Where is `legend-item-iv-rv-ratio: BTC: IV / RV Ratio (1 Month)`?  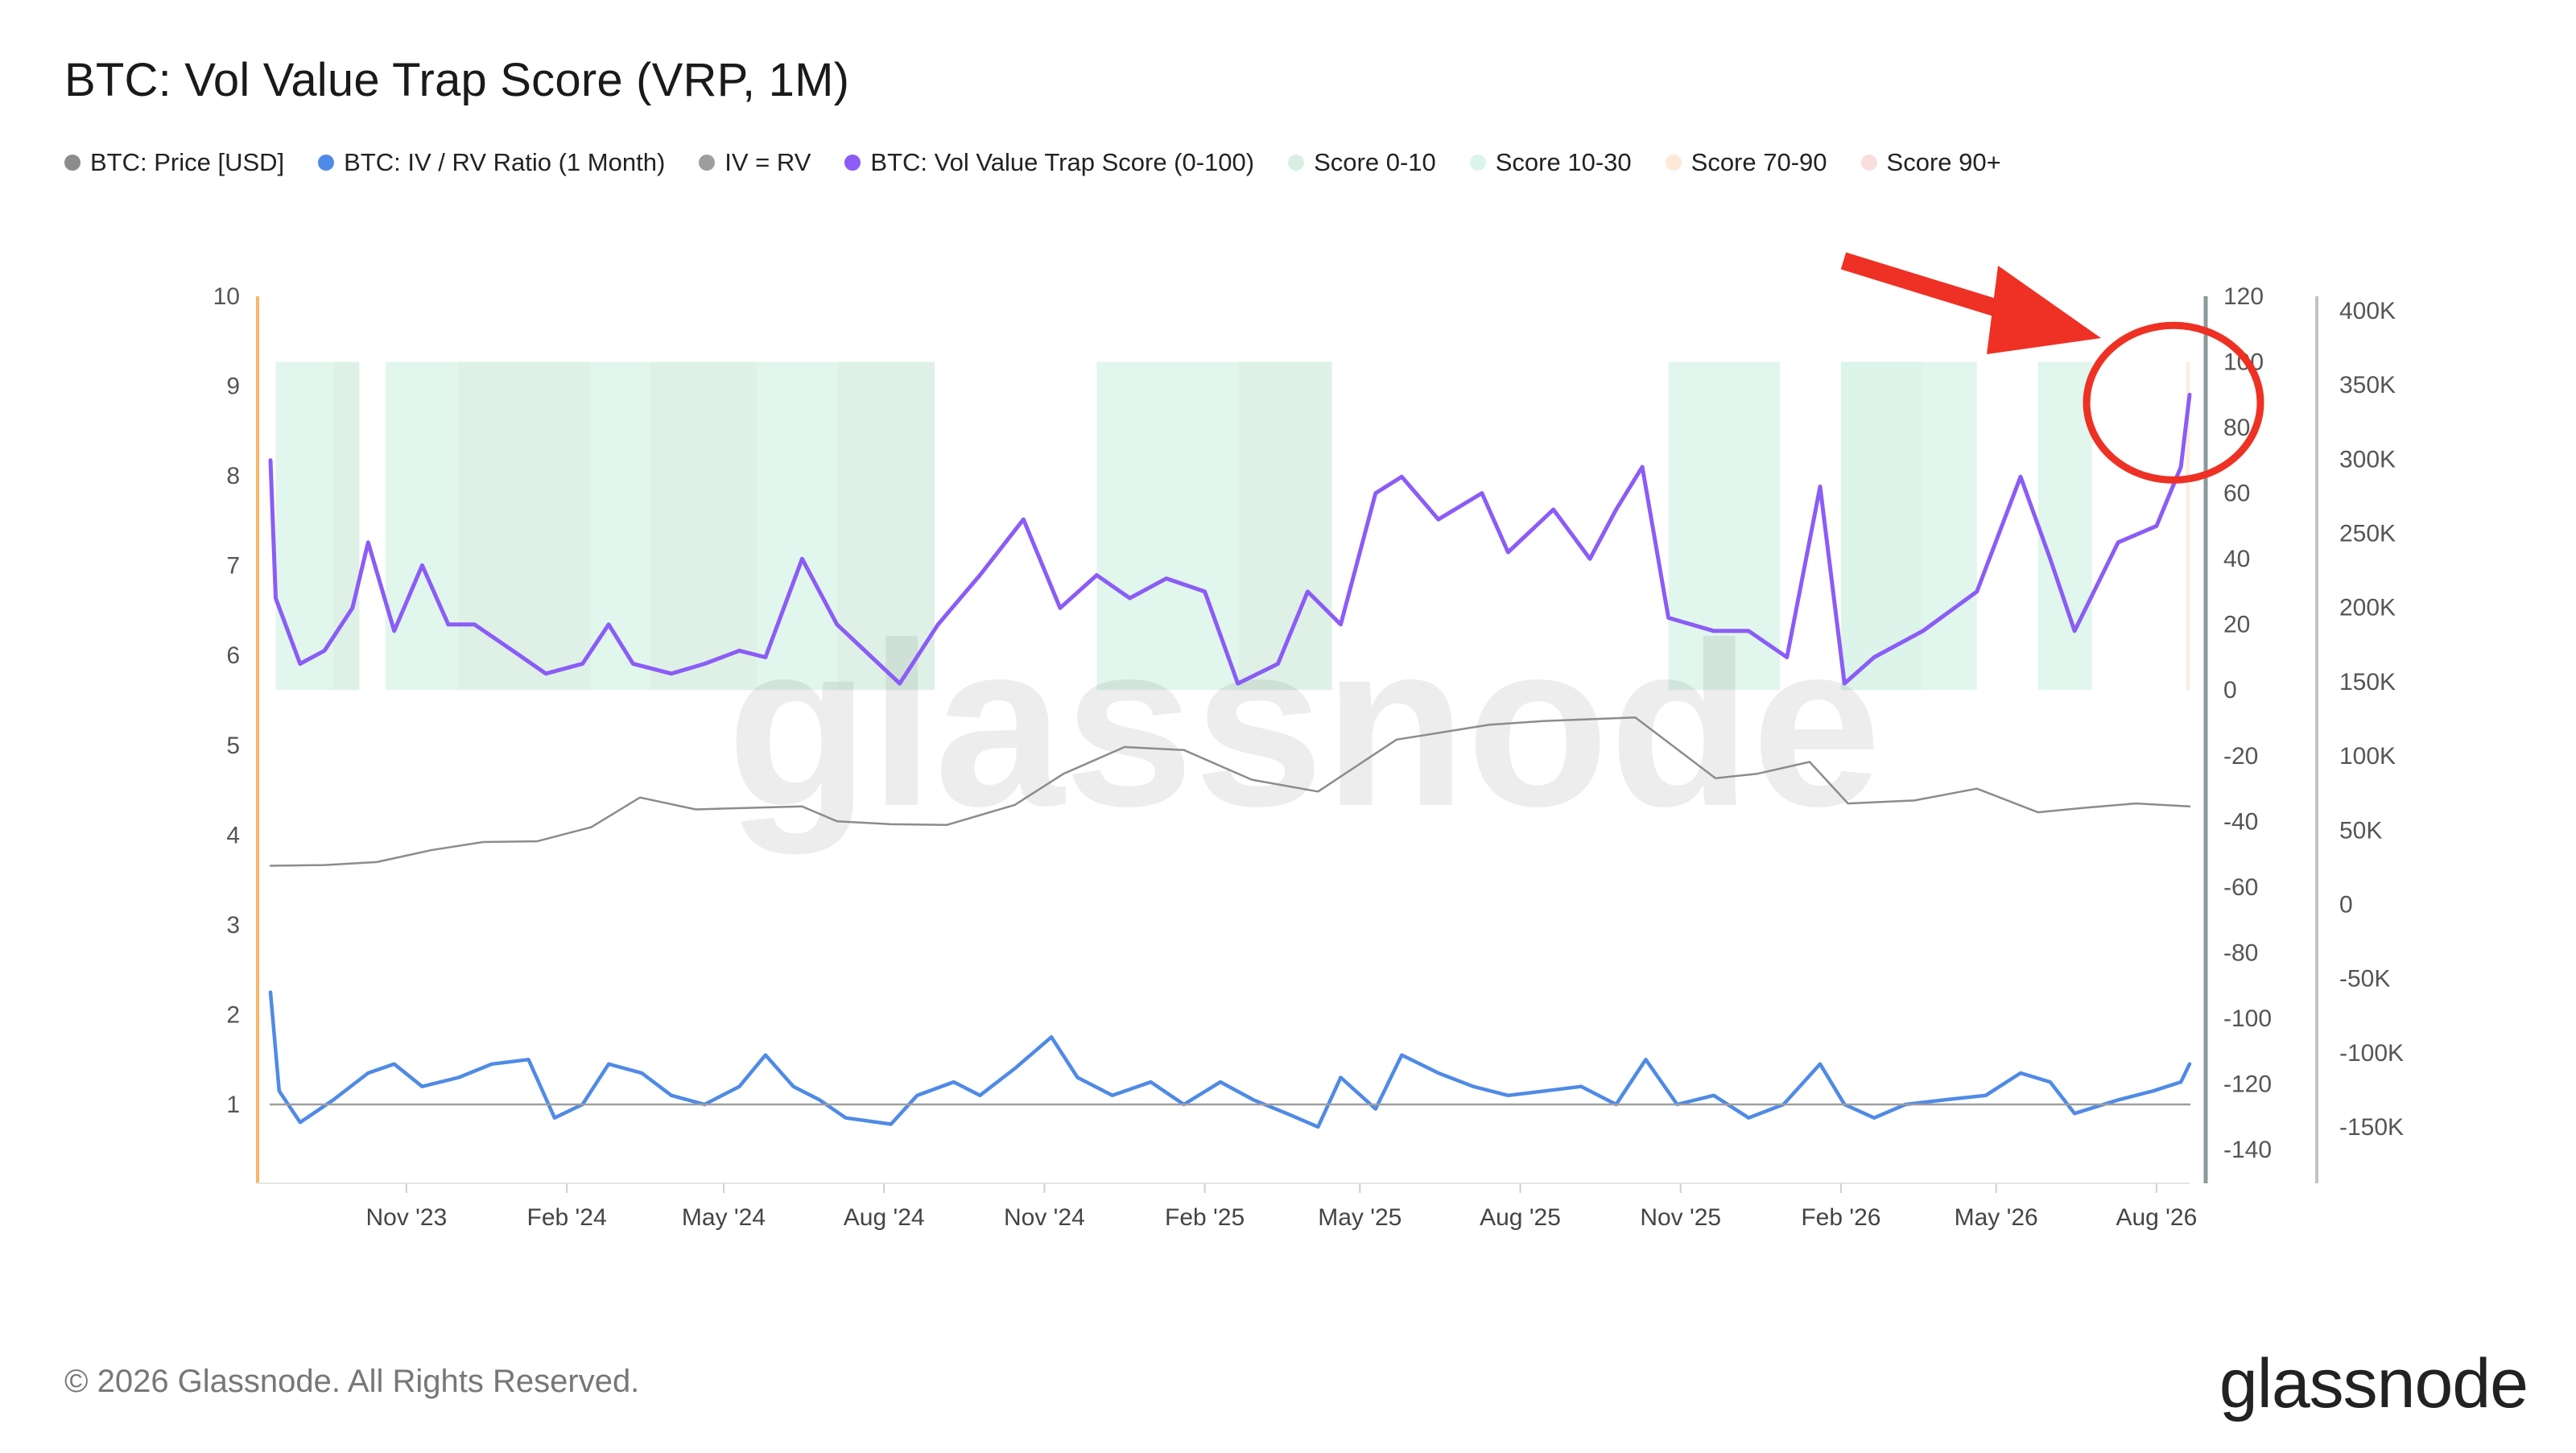
legend-item-iv-rv-ratio: BTC: IV / RV Ratio (1 Month) is located at coordinates (491, 163).